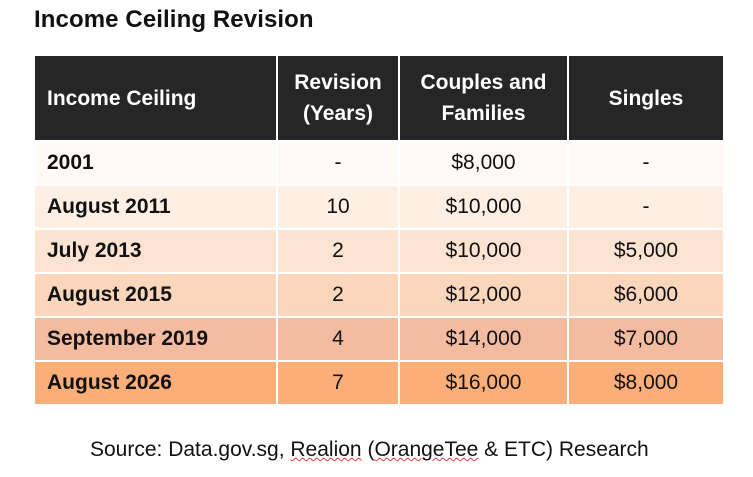 This screenshot has width=753, height=477. What do you see at coordinates (483, 339) in the screenshot?
I see `couples-families-cell: $14,000` at bounding box center [483, 339].